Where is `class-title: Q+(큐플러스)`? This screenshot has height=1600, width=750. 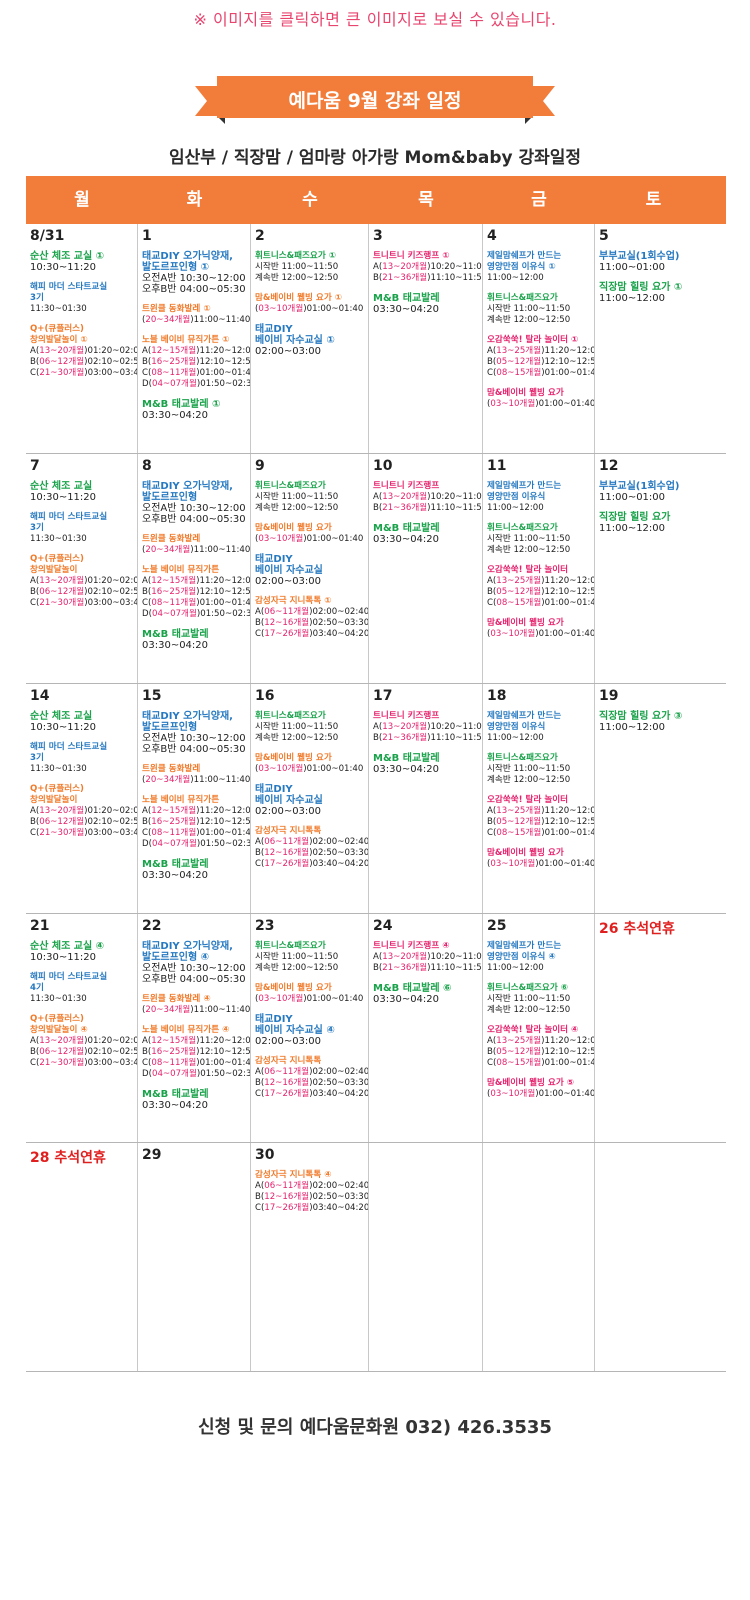
class-title: Q+(큐플러스) is located at coordinates (57, 329).